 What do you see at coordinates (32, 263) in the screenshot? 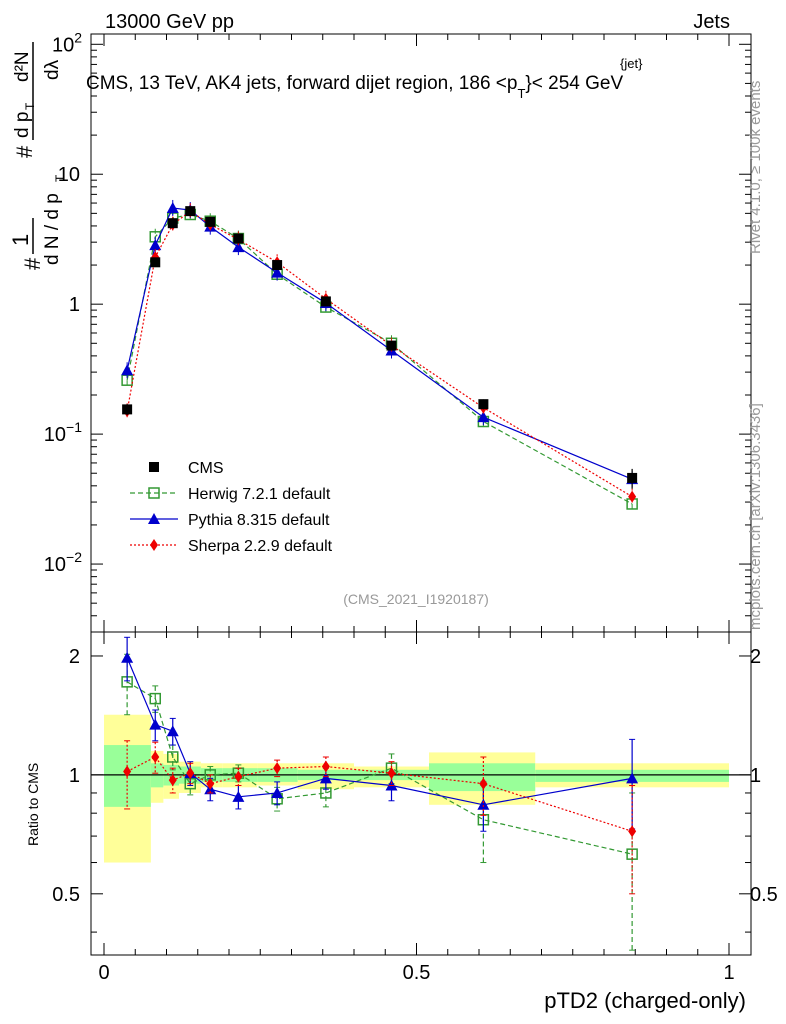
I see `ylabel-hash: #` at bounding box center [32, 263].